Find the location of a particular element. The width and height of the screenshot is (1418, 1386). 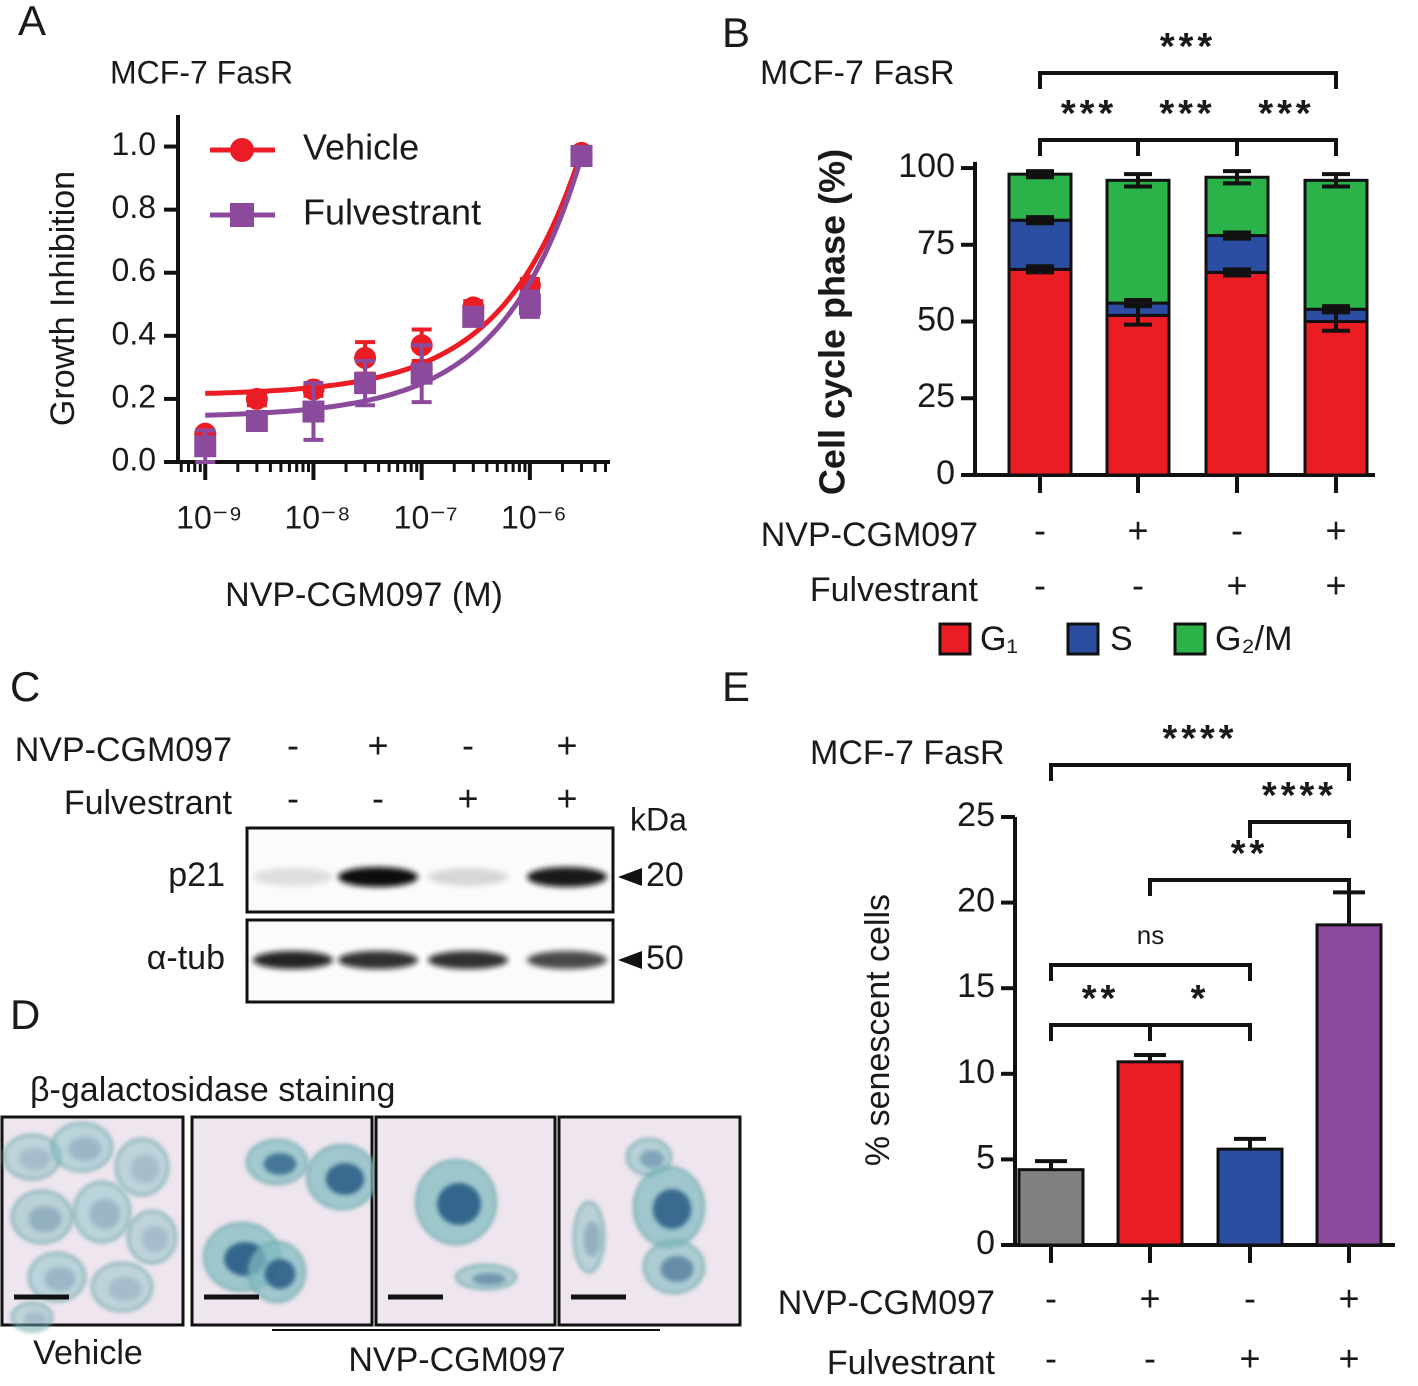

panel-letter: E is located at coordinates (736, 686).